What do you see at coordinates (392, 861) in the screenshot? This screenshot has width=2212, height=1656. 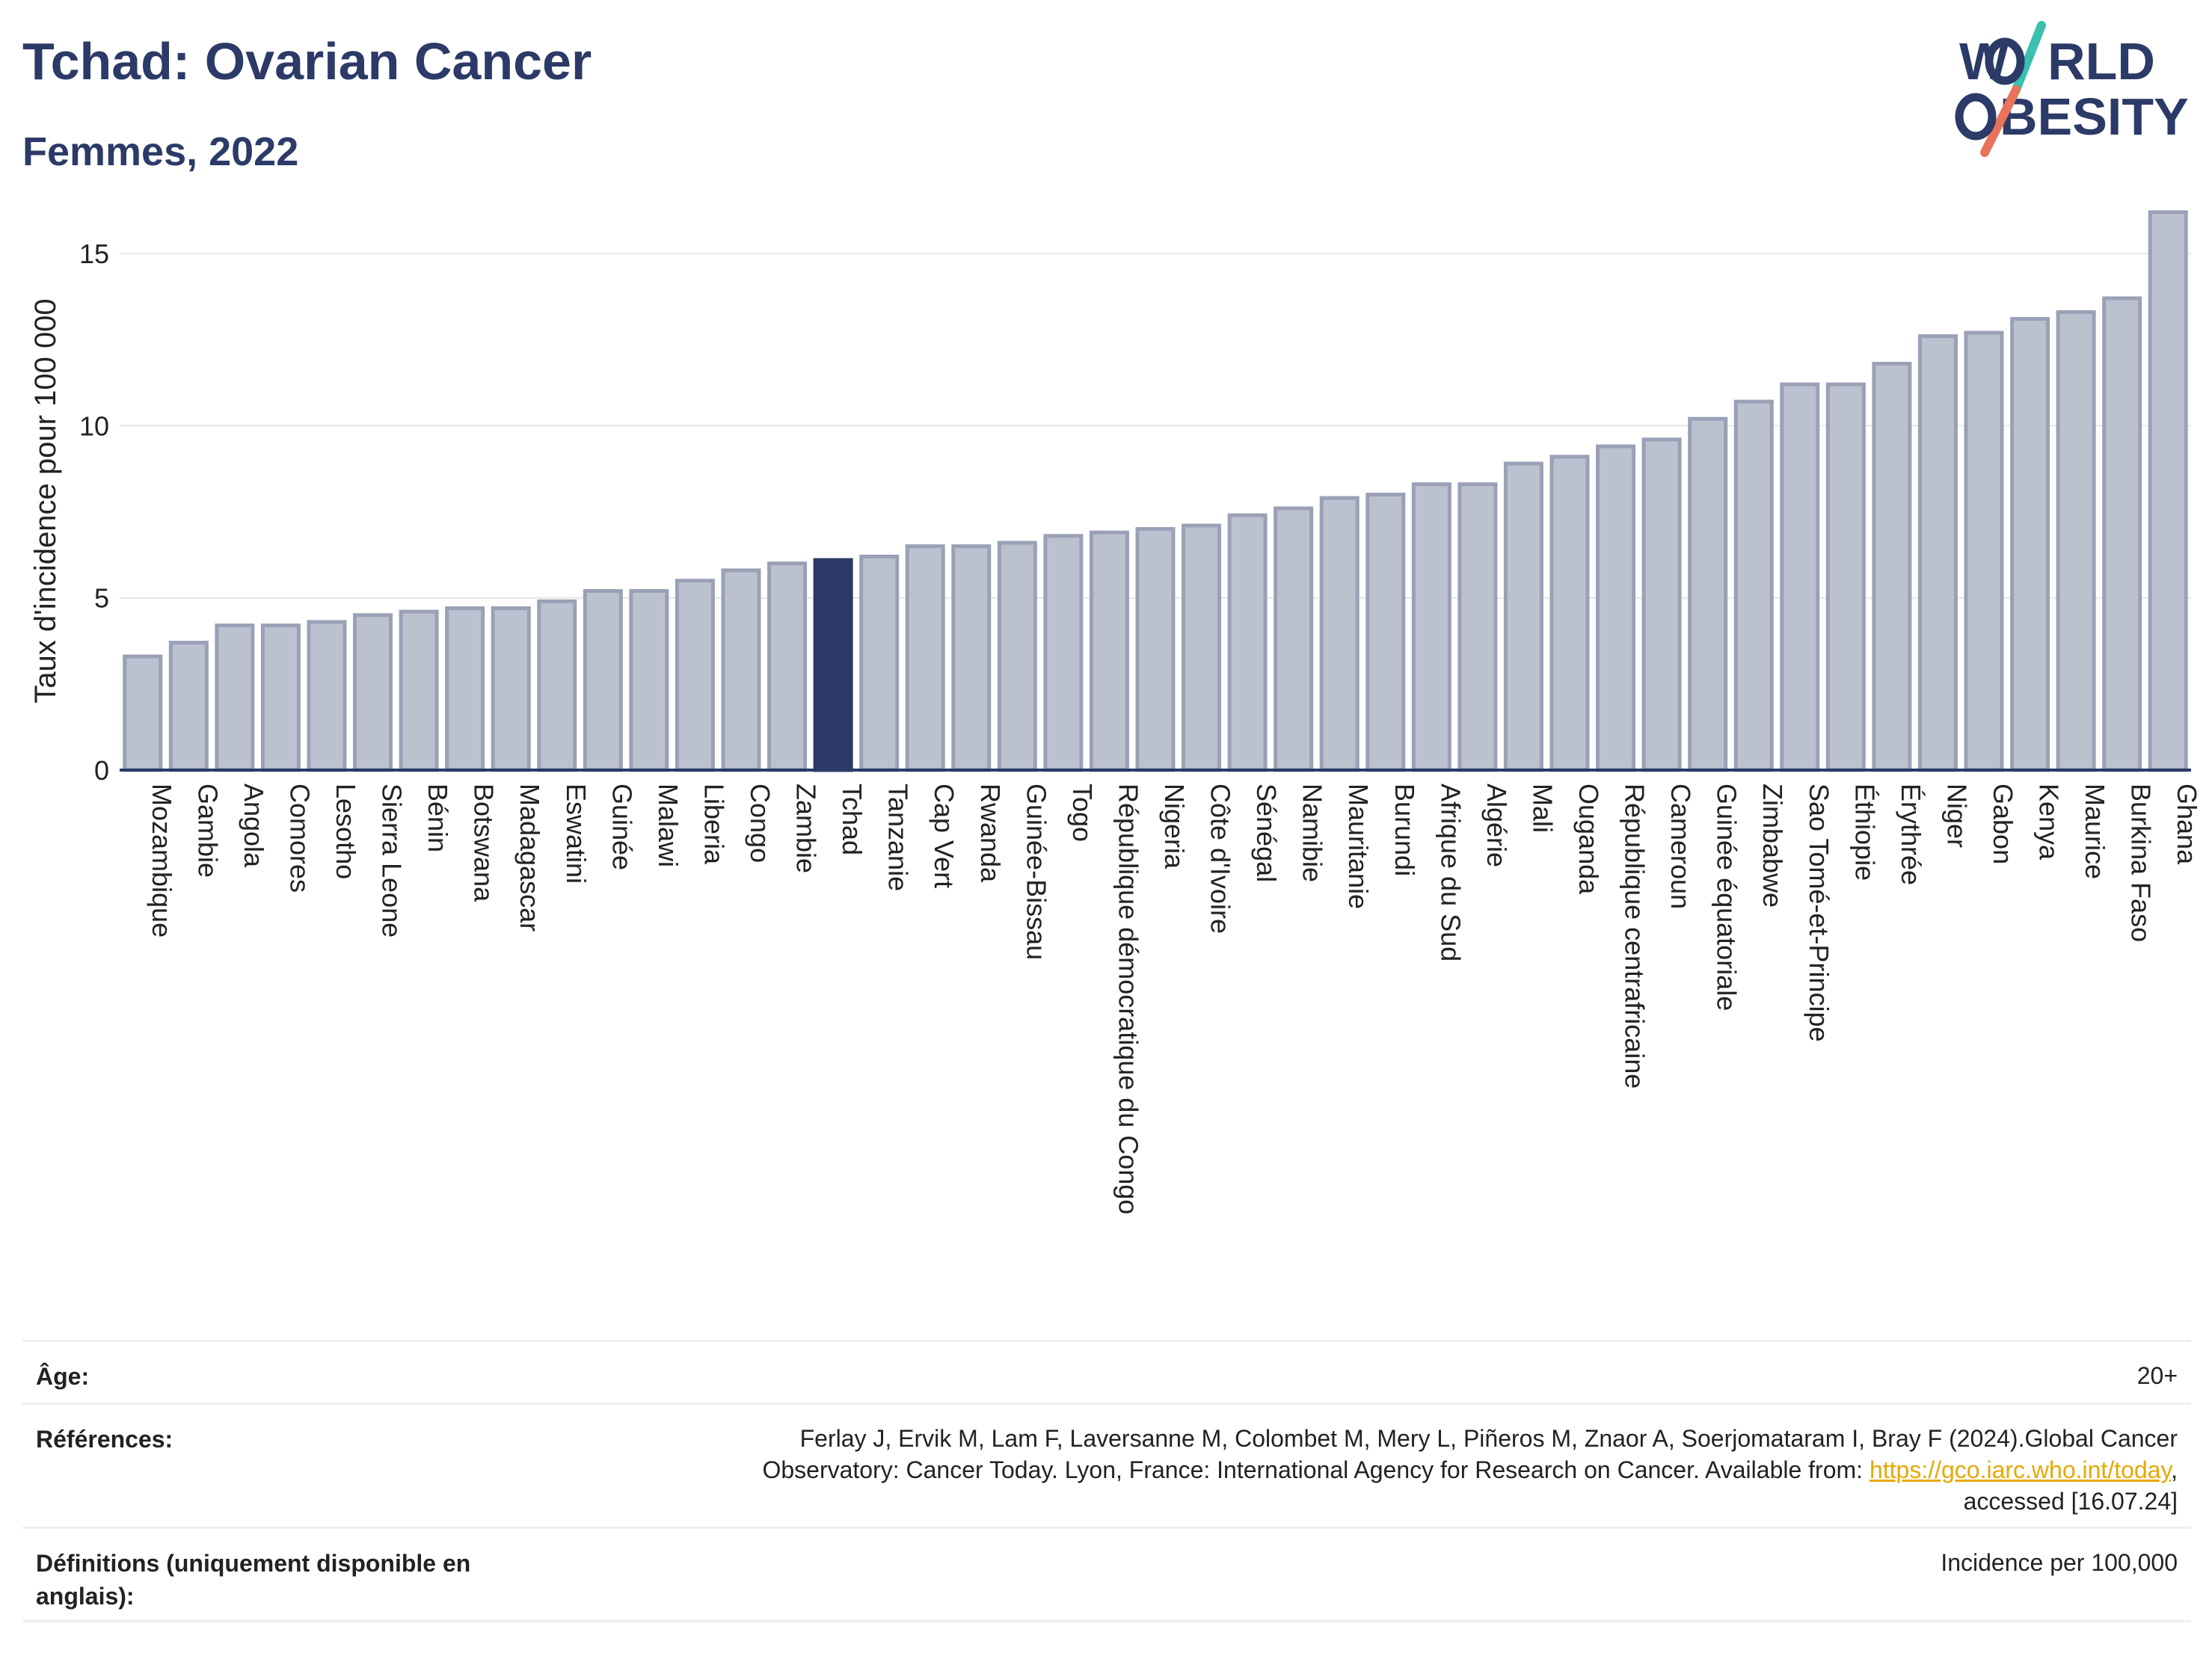 I see `x-tick-label: Sierra Leone` at bounding box center [392, 861].